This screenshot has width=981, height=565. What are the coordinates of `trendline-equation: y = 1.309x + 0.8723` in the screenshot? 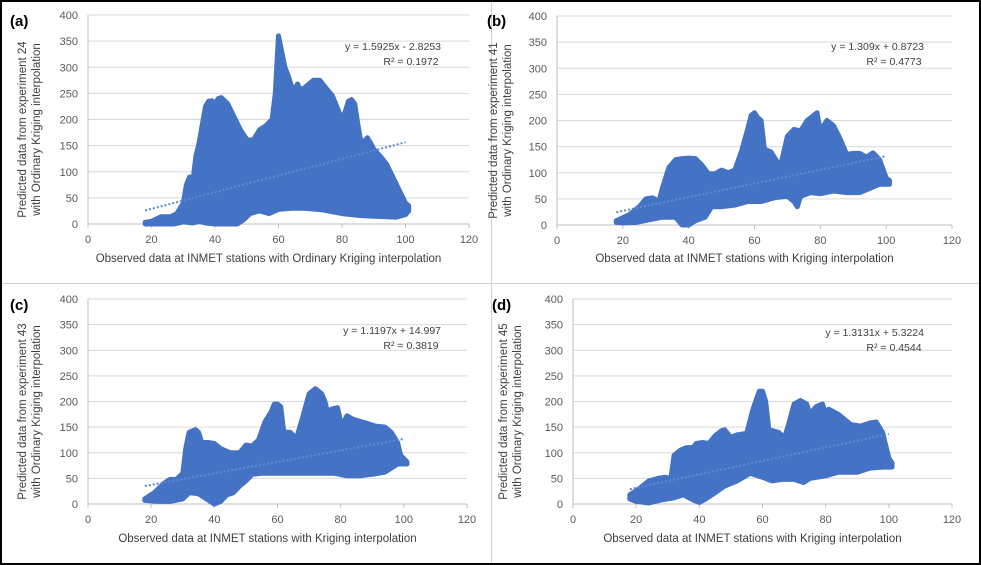 It's located at (877, 47).